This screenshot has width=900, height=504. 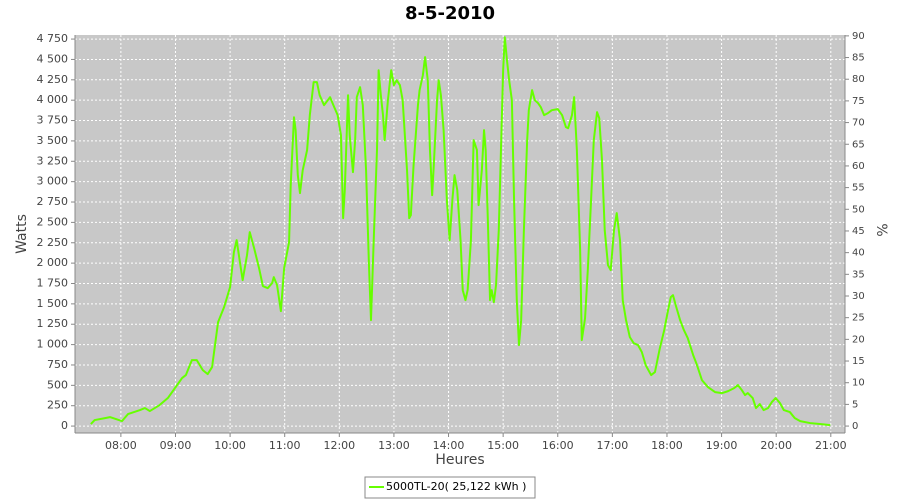 I want to click on y-tick-label: 2 750, so click(x=53, y=201).